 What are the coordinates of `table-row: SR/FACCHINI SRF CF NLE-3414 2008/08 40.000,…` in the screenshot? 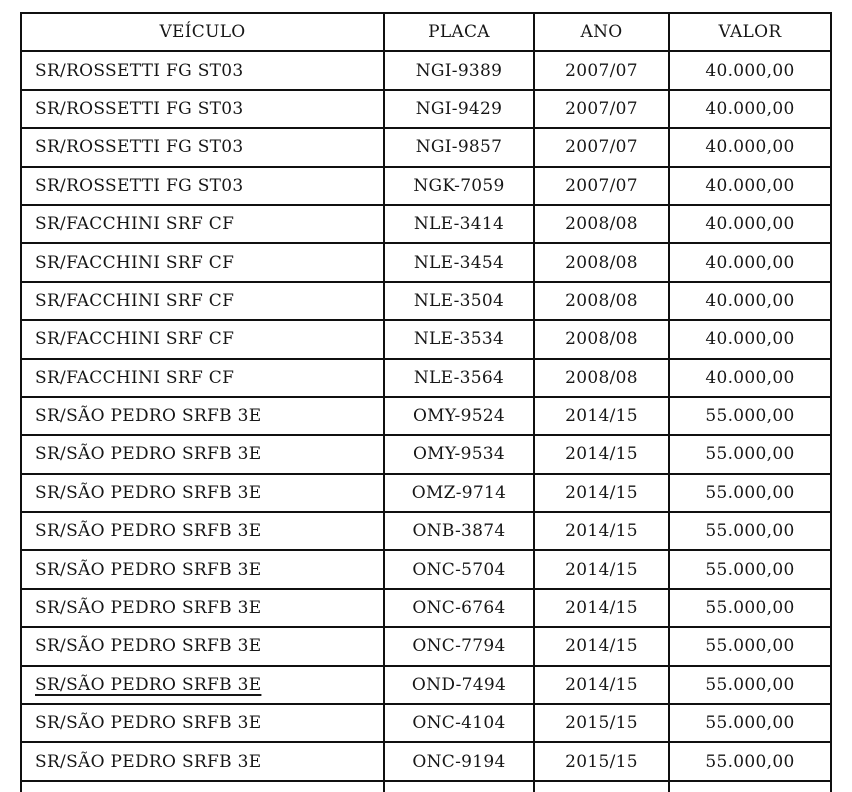 It's located at (426, 224).